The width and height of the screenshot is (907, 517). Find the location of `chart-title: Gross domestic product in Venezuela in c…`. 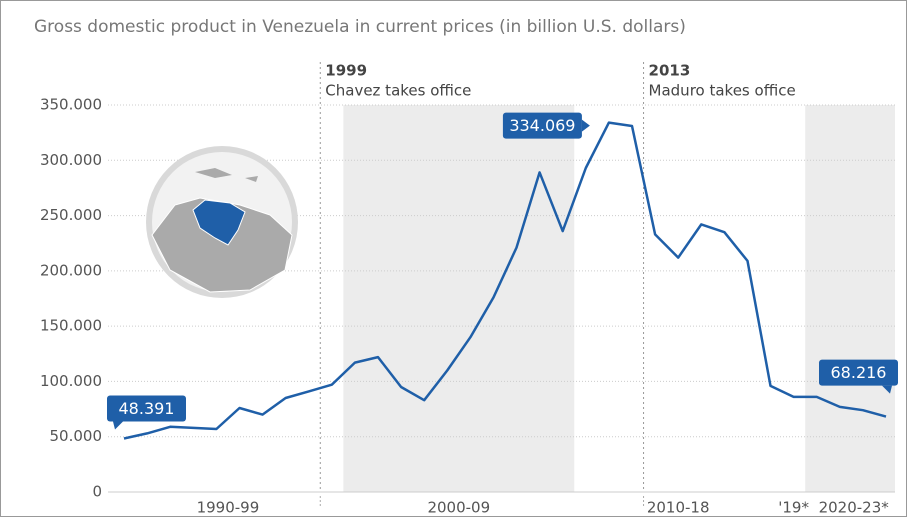

chart-title: Gross domestic product in Venezuela in c… is located at coordinates (360, 27).